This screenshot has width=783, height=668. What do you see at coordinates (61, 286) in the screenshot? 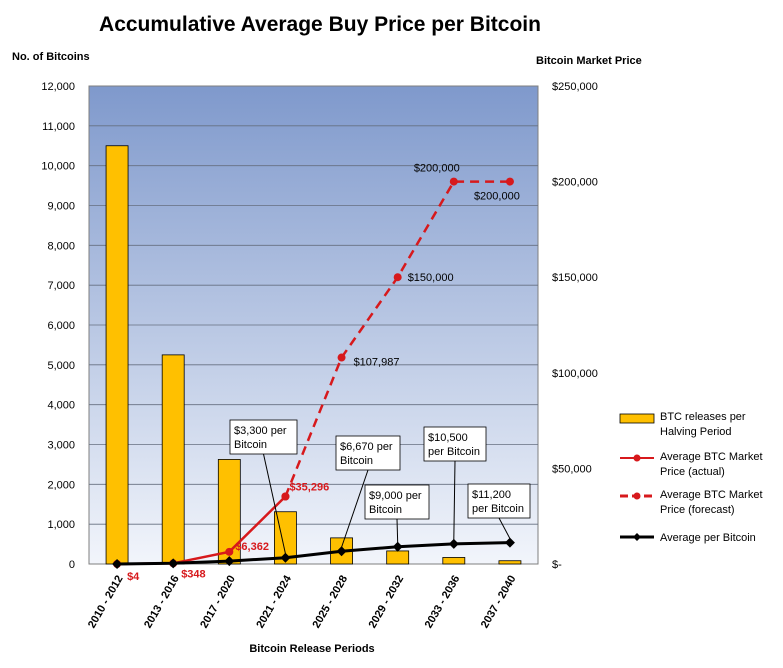
I see `y-tick-label: 7,000` at bounding box center [61, 286].